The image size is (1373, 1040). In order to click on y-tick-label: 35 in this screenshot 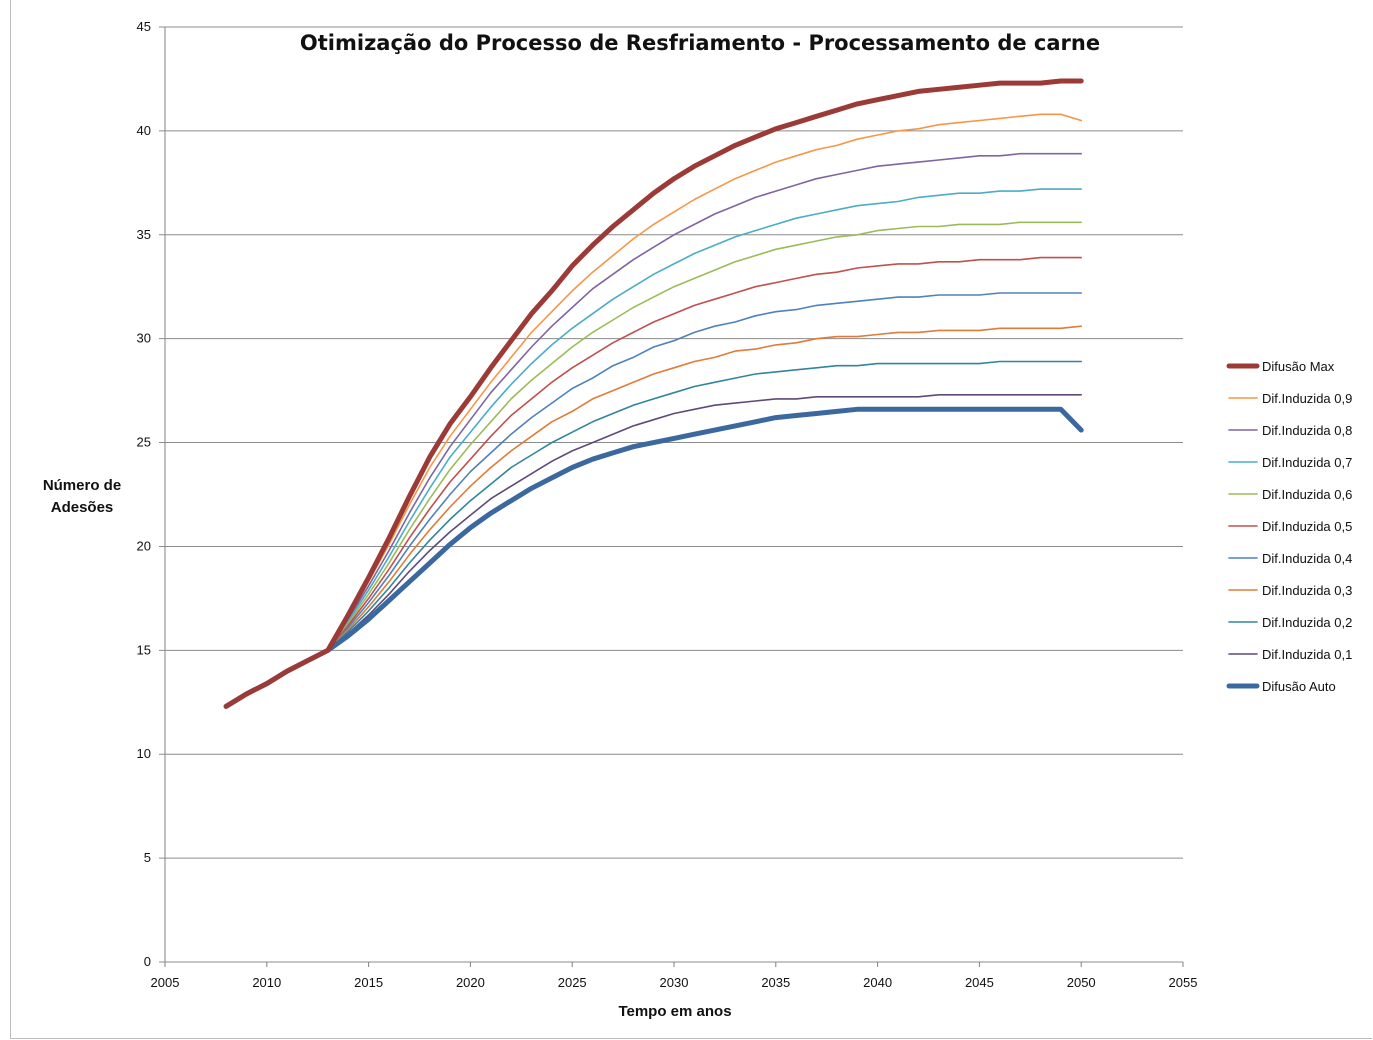, I will do `click(144, 234)`.